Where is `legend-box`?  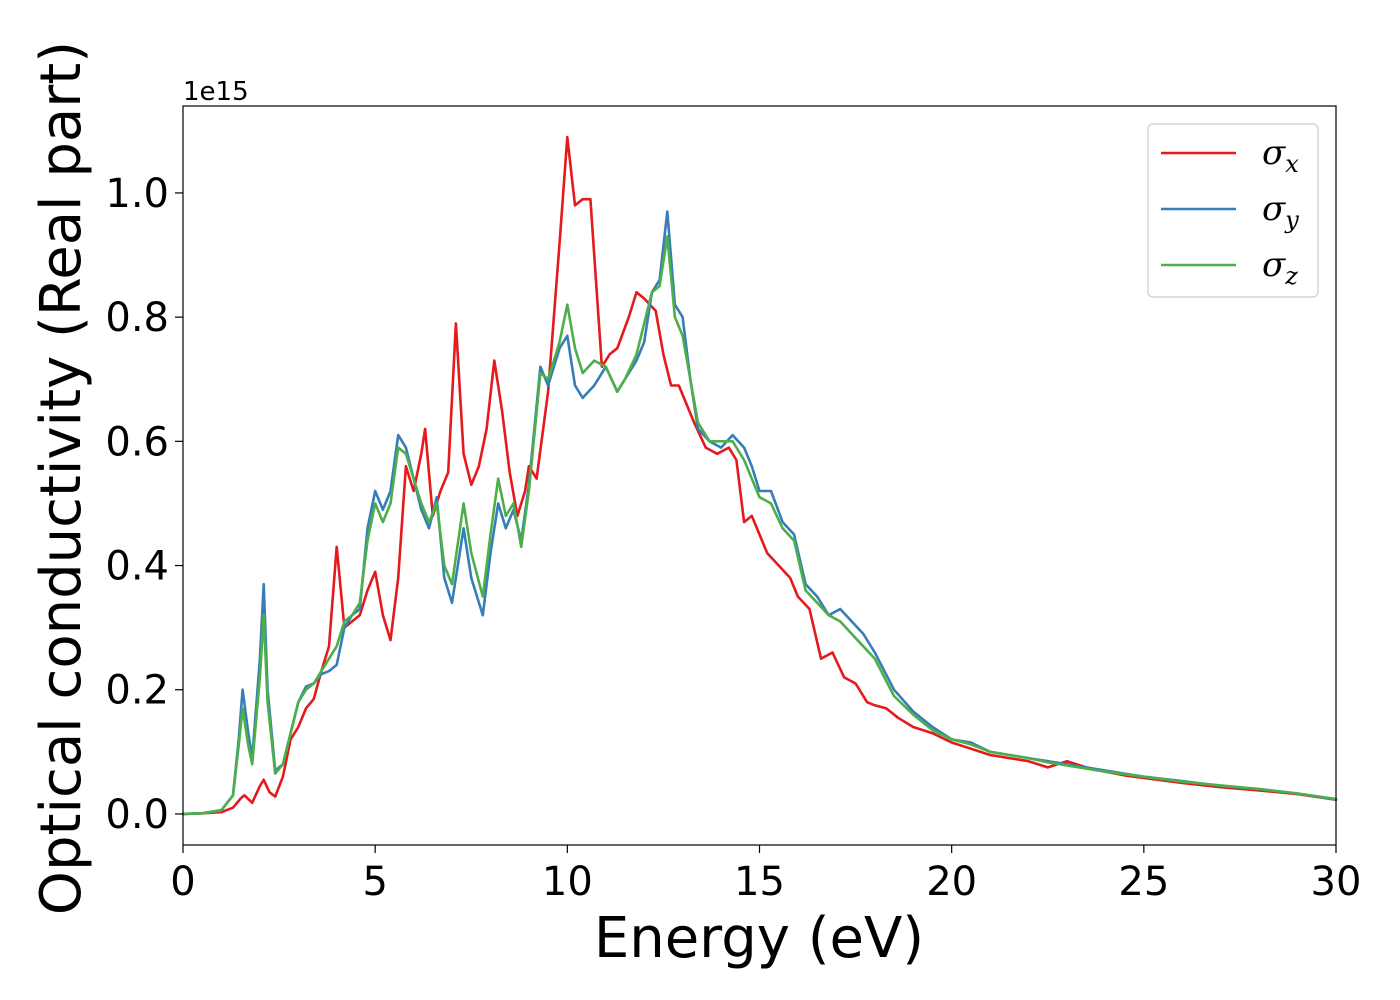
legend-box is located at coordinates (1233, 210).